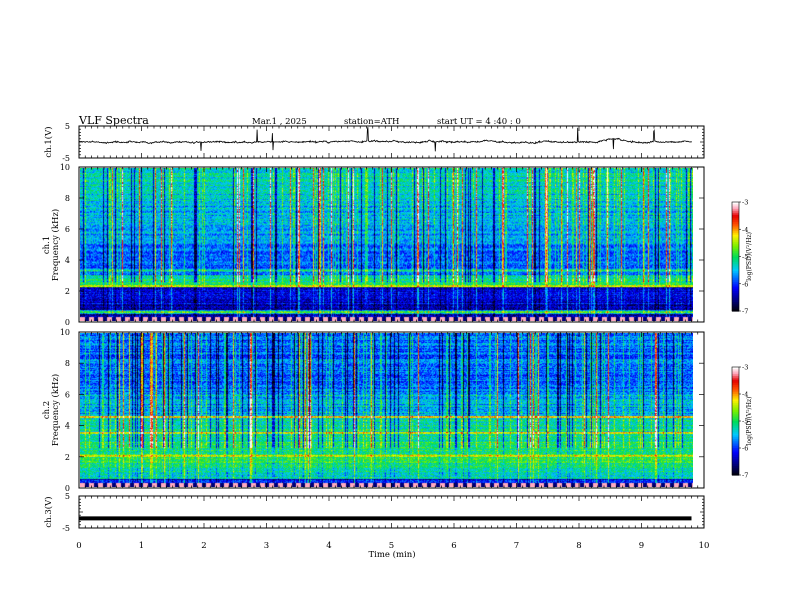 Image resolution: width=792 pixels, height=612 pixels. I want to click on ch1-spectrogram-ylabel-channel: ch.1, so click(47, 245).